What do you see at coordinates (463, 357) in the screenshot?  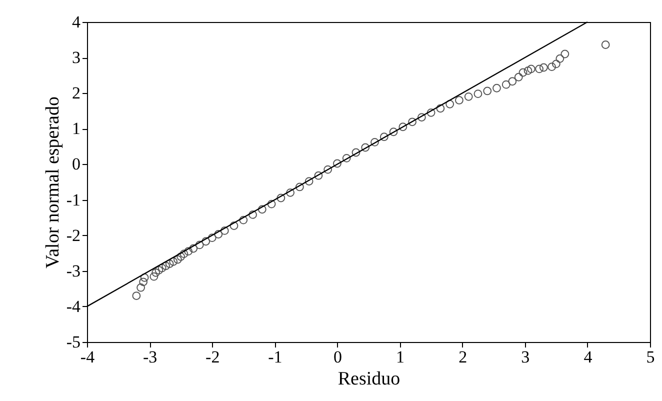 I see `x-tick-label: 2` at bounding box center [463, 357].